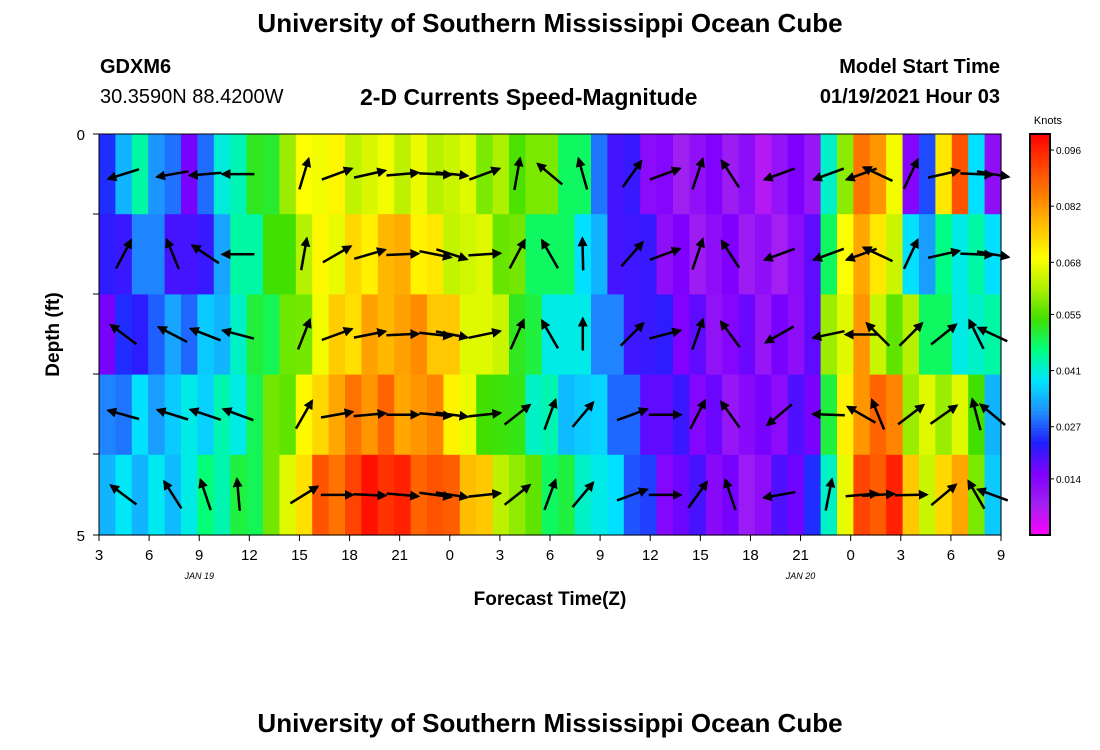 This screenshot has width=1100, height=750. What do you see at coordinates (81, 135) in the screenshot?
I see `y-tick-label: 0` at bounding box center [81, 135].